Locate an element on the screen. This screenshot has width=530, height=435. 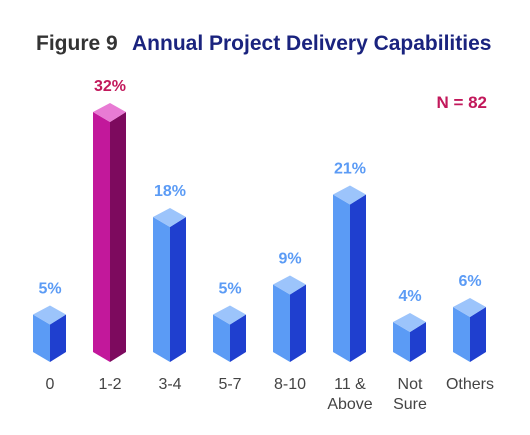
figure-label: Figure 9 is located at coordinates (77, 43).